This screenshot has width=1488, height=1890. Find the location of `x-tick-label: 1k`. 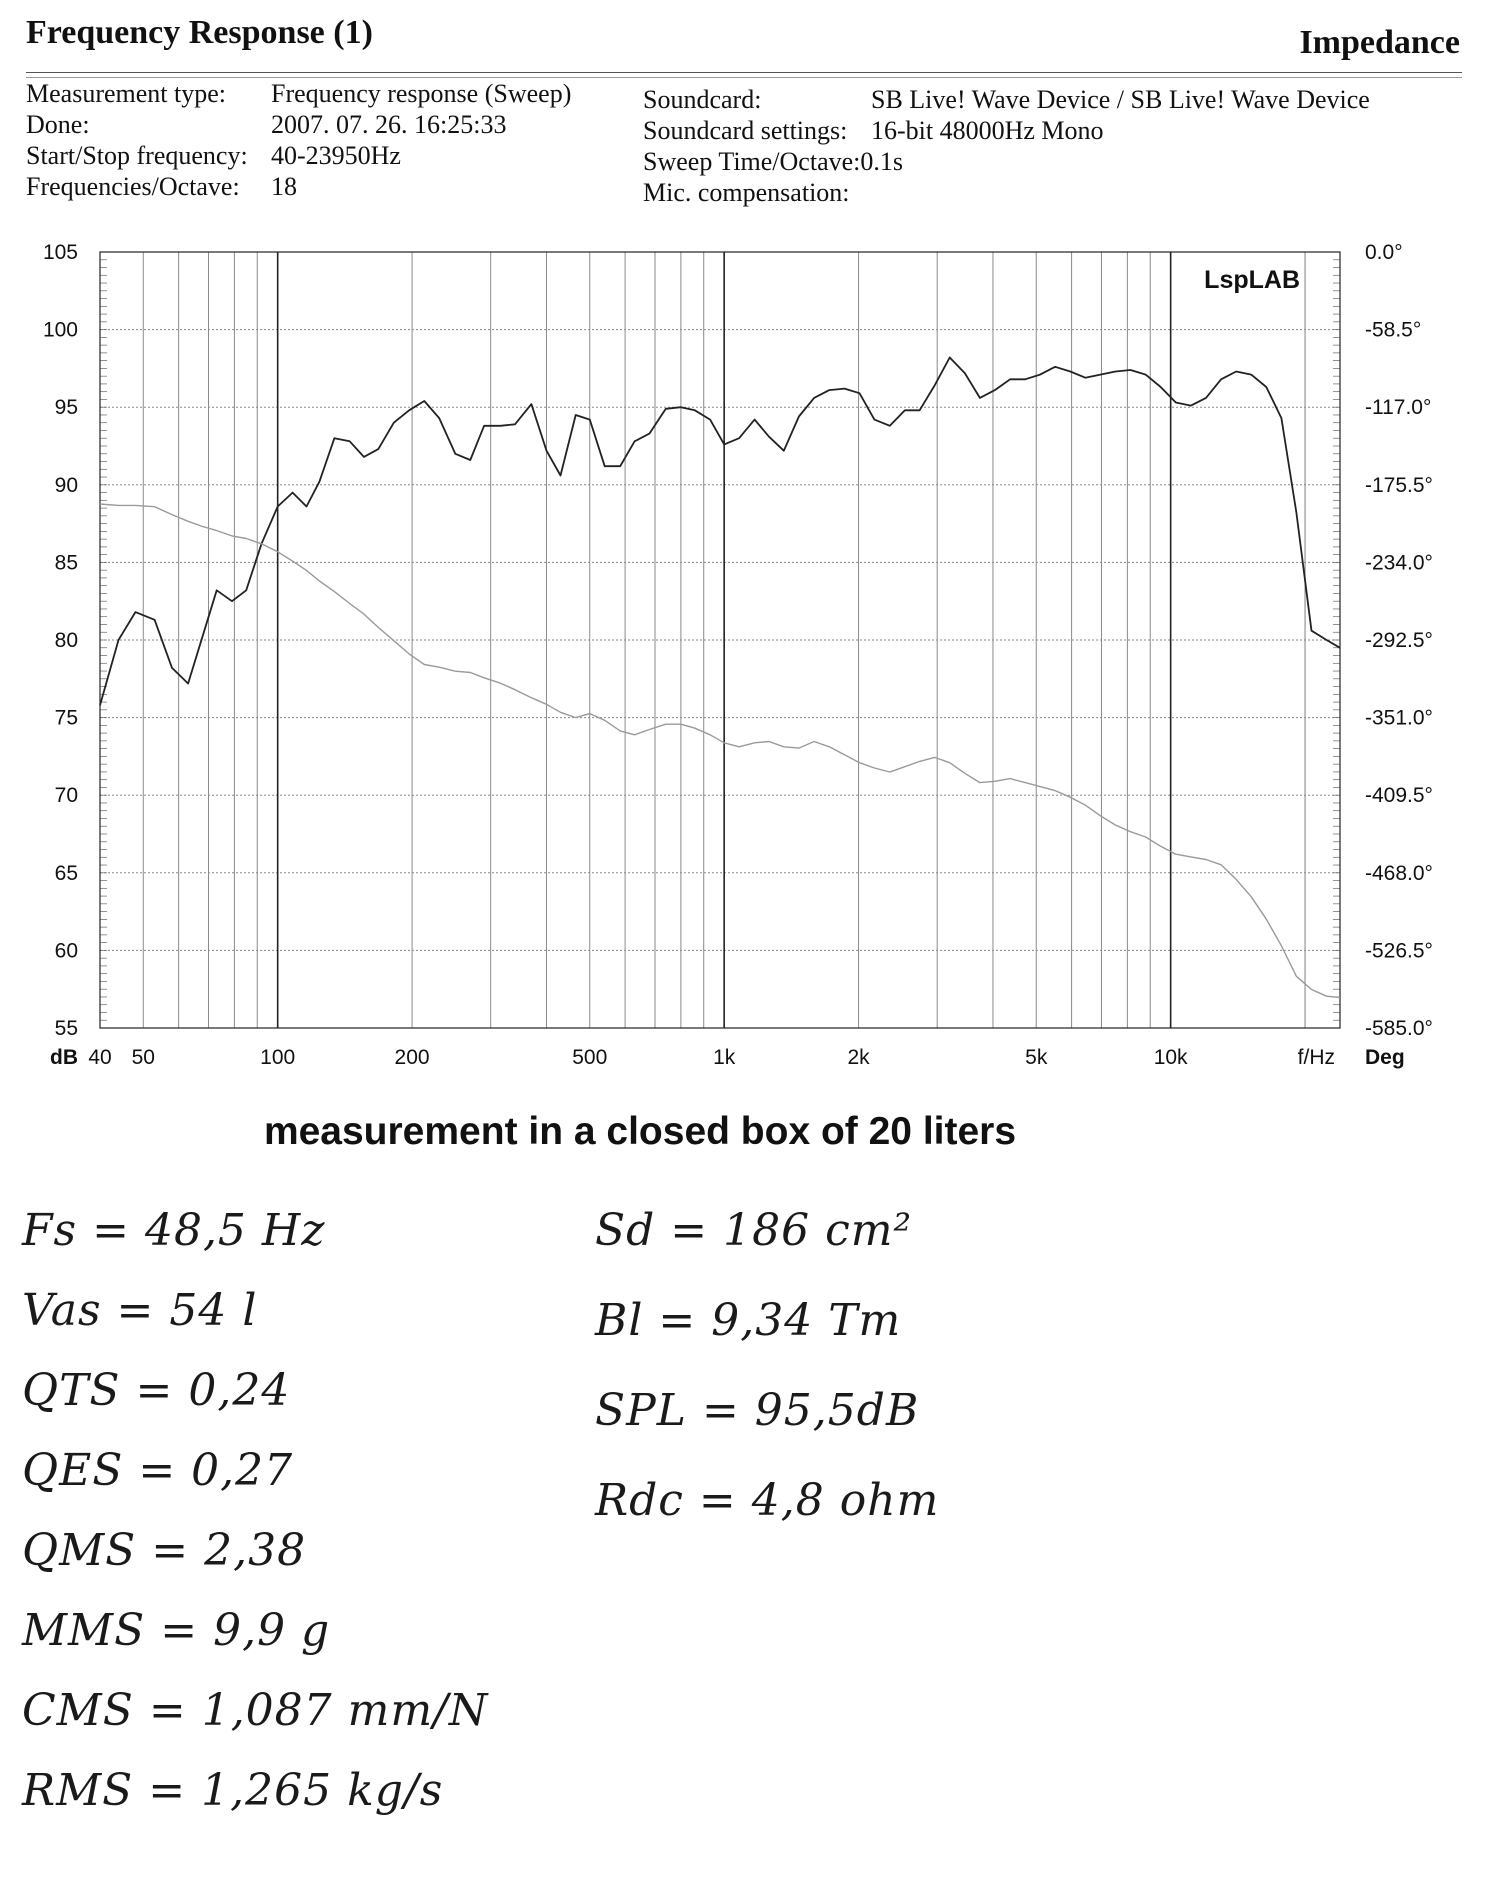

x-tick-label: 1k is located at coordinates (724, 1057).